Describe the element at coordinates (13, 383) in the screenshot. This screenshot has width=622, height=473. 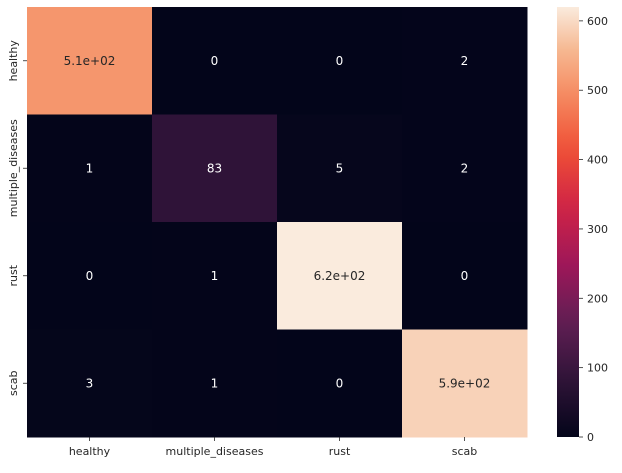
I see `y-tick-label: scab` at that location.